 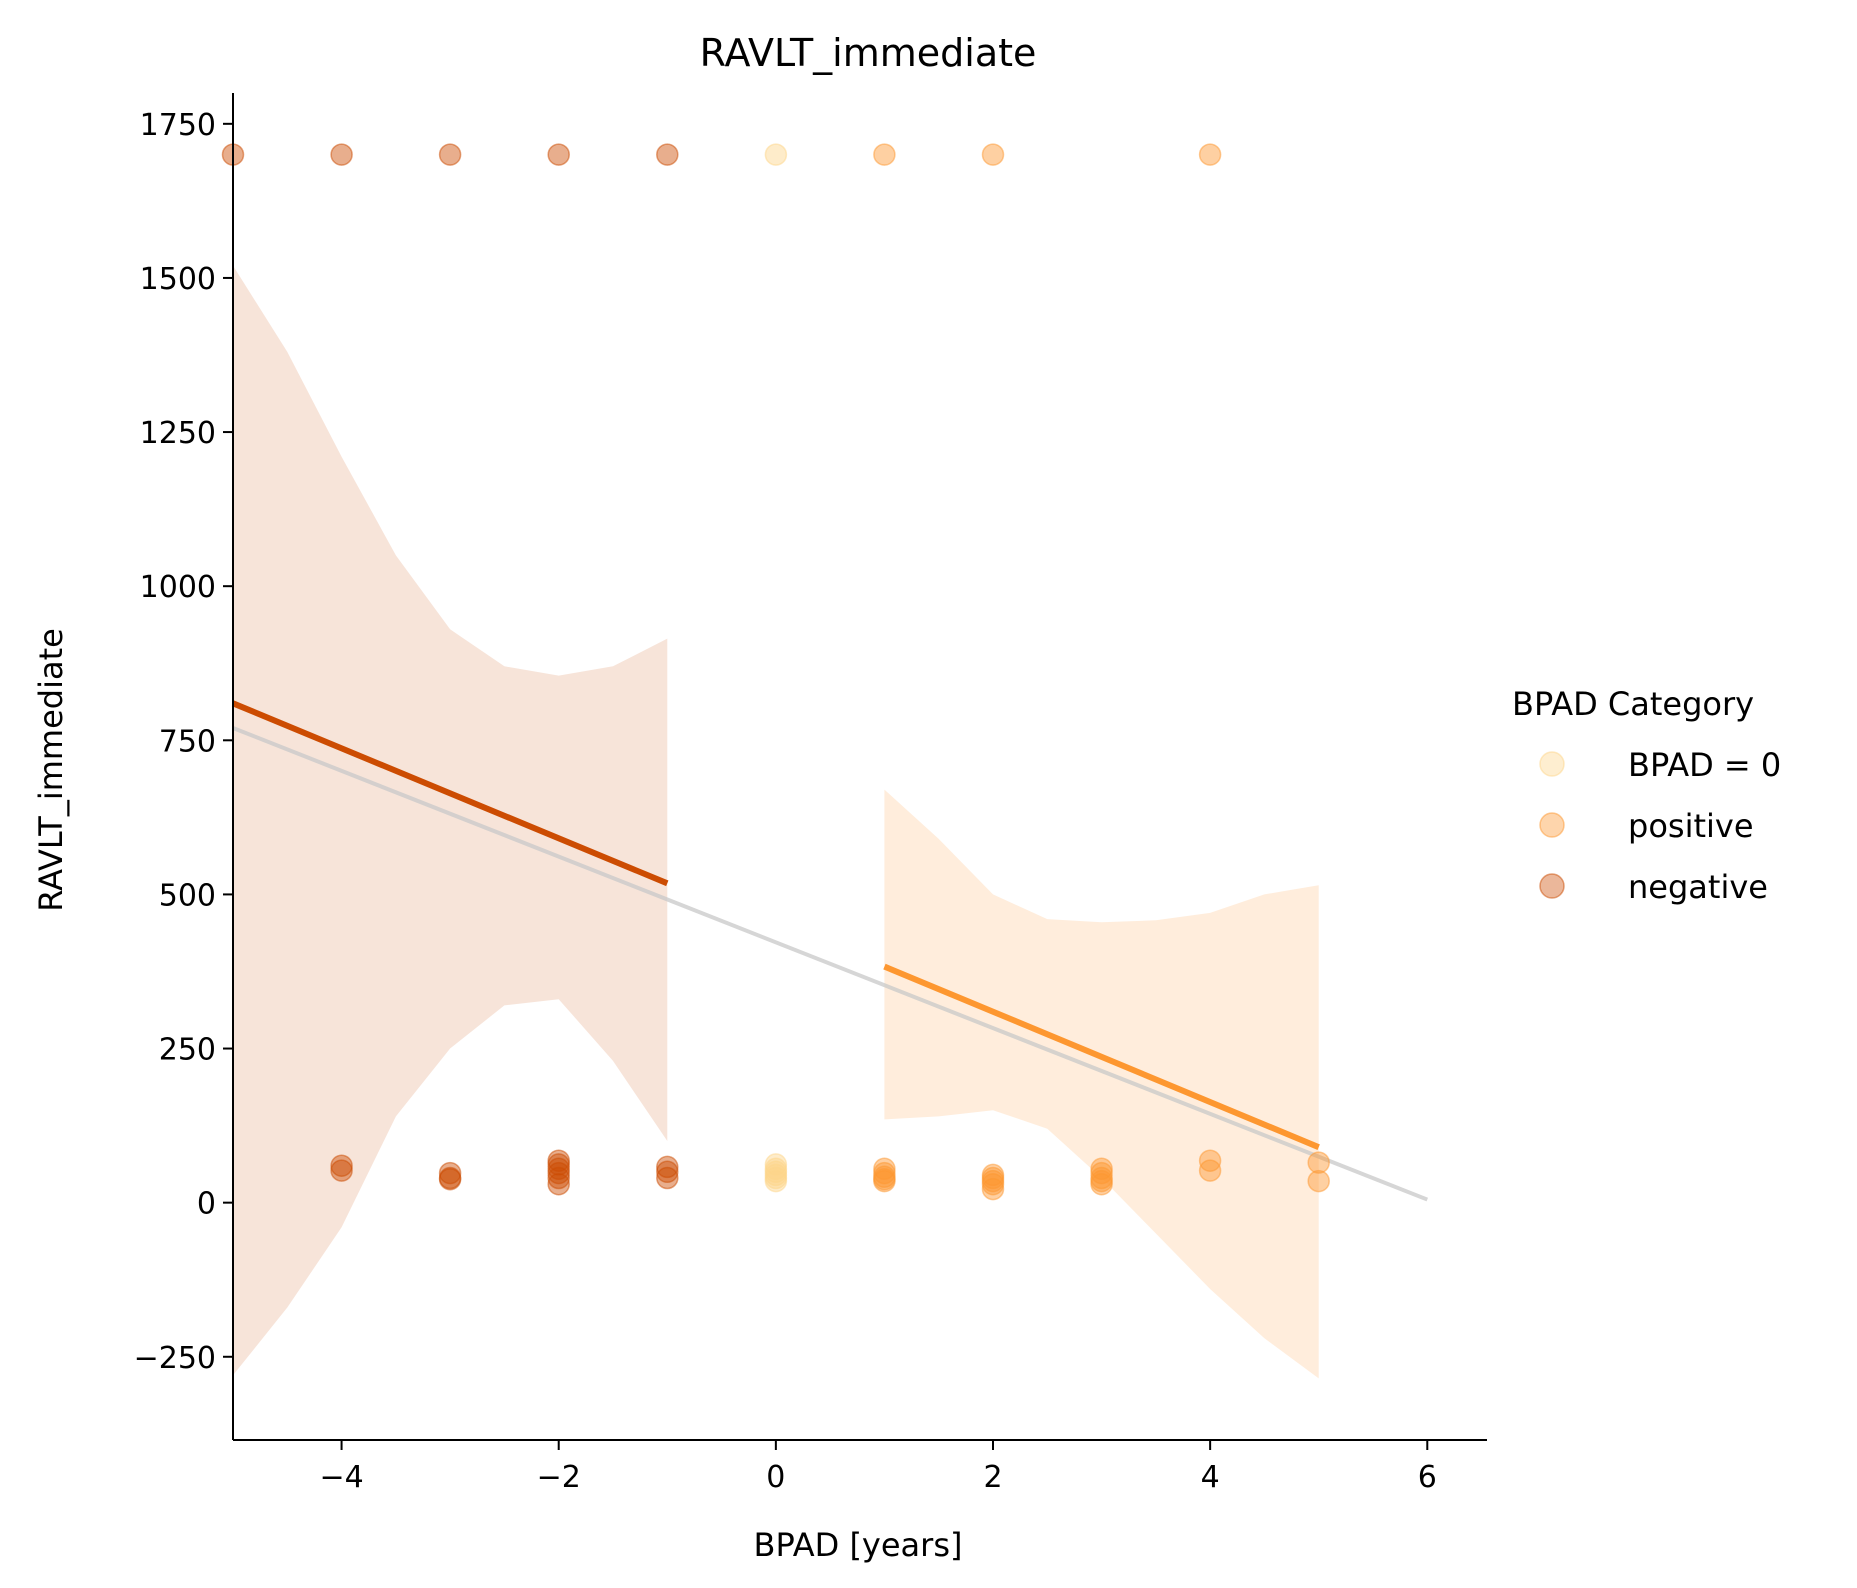 What do you see at coordinates (178, 125) in the screenshot?
I see `y-tick-label: 1750` at bounding box center [178, 125].